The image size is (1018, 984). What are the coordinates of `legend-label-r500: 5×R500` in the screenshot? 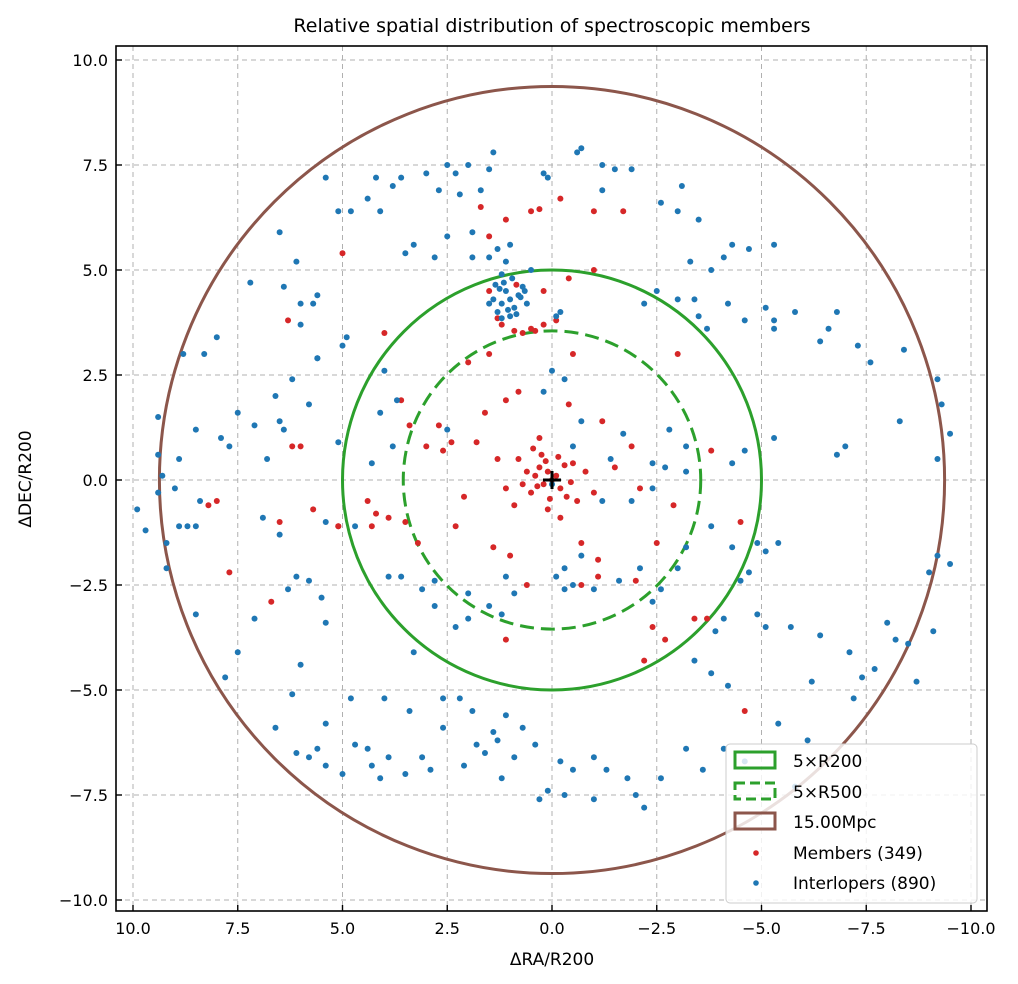 It's located at (827, 793).